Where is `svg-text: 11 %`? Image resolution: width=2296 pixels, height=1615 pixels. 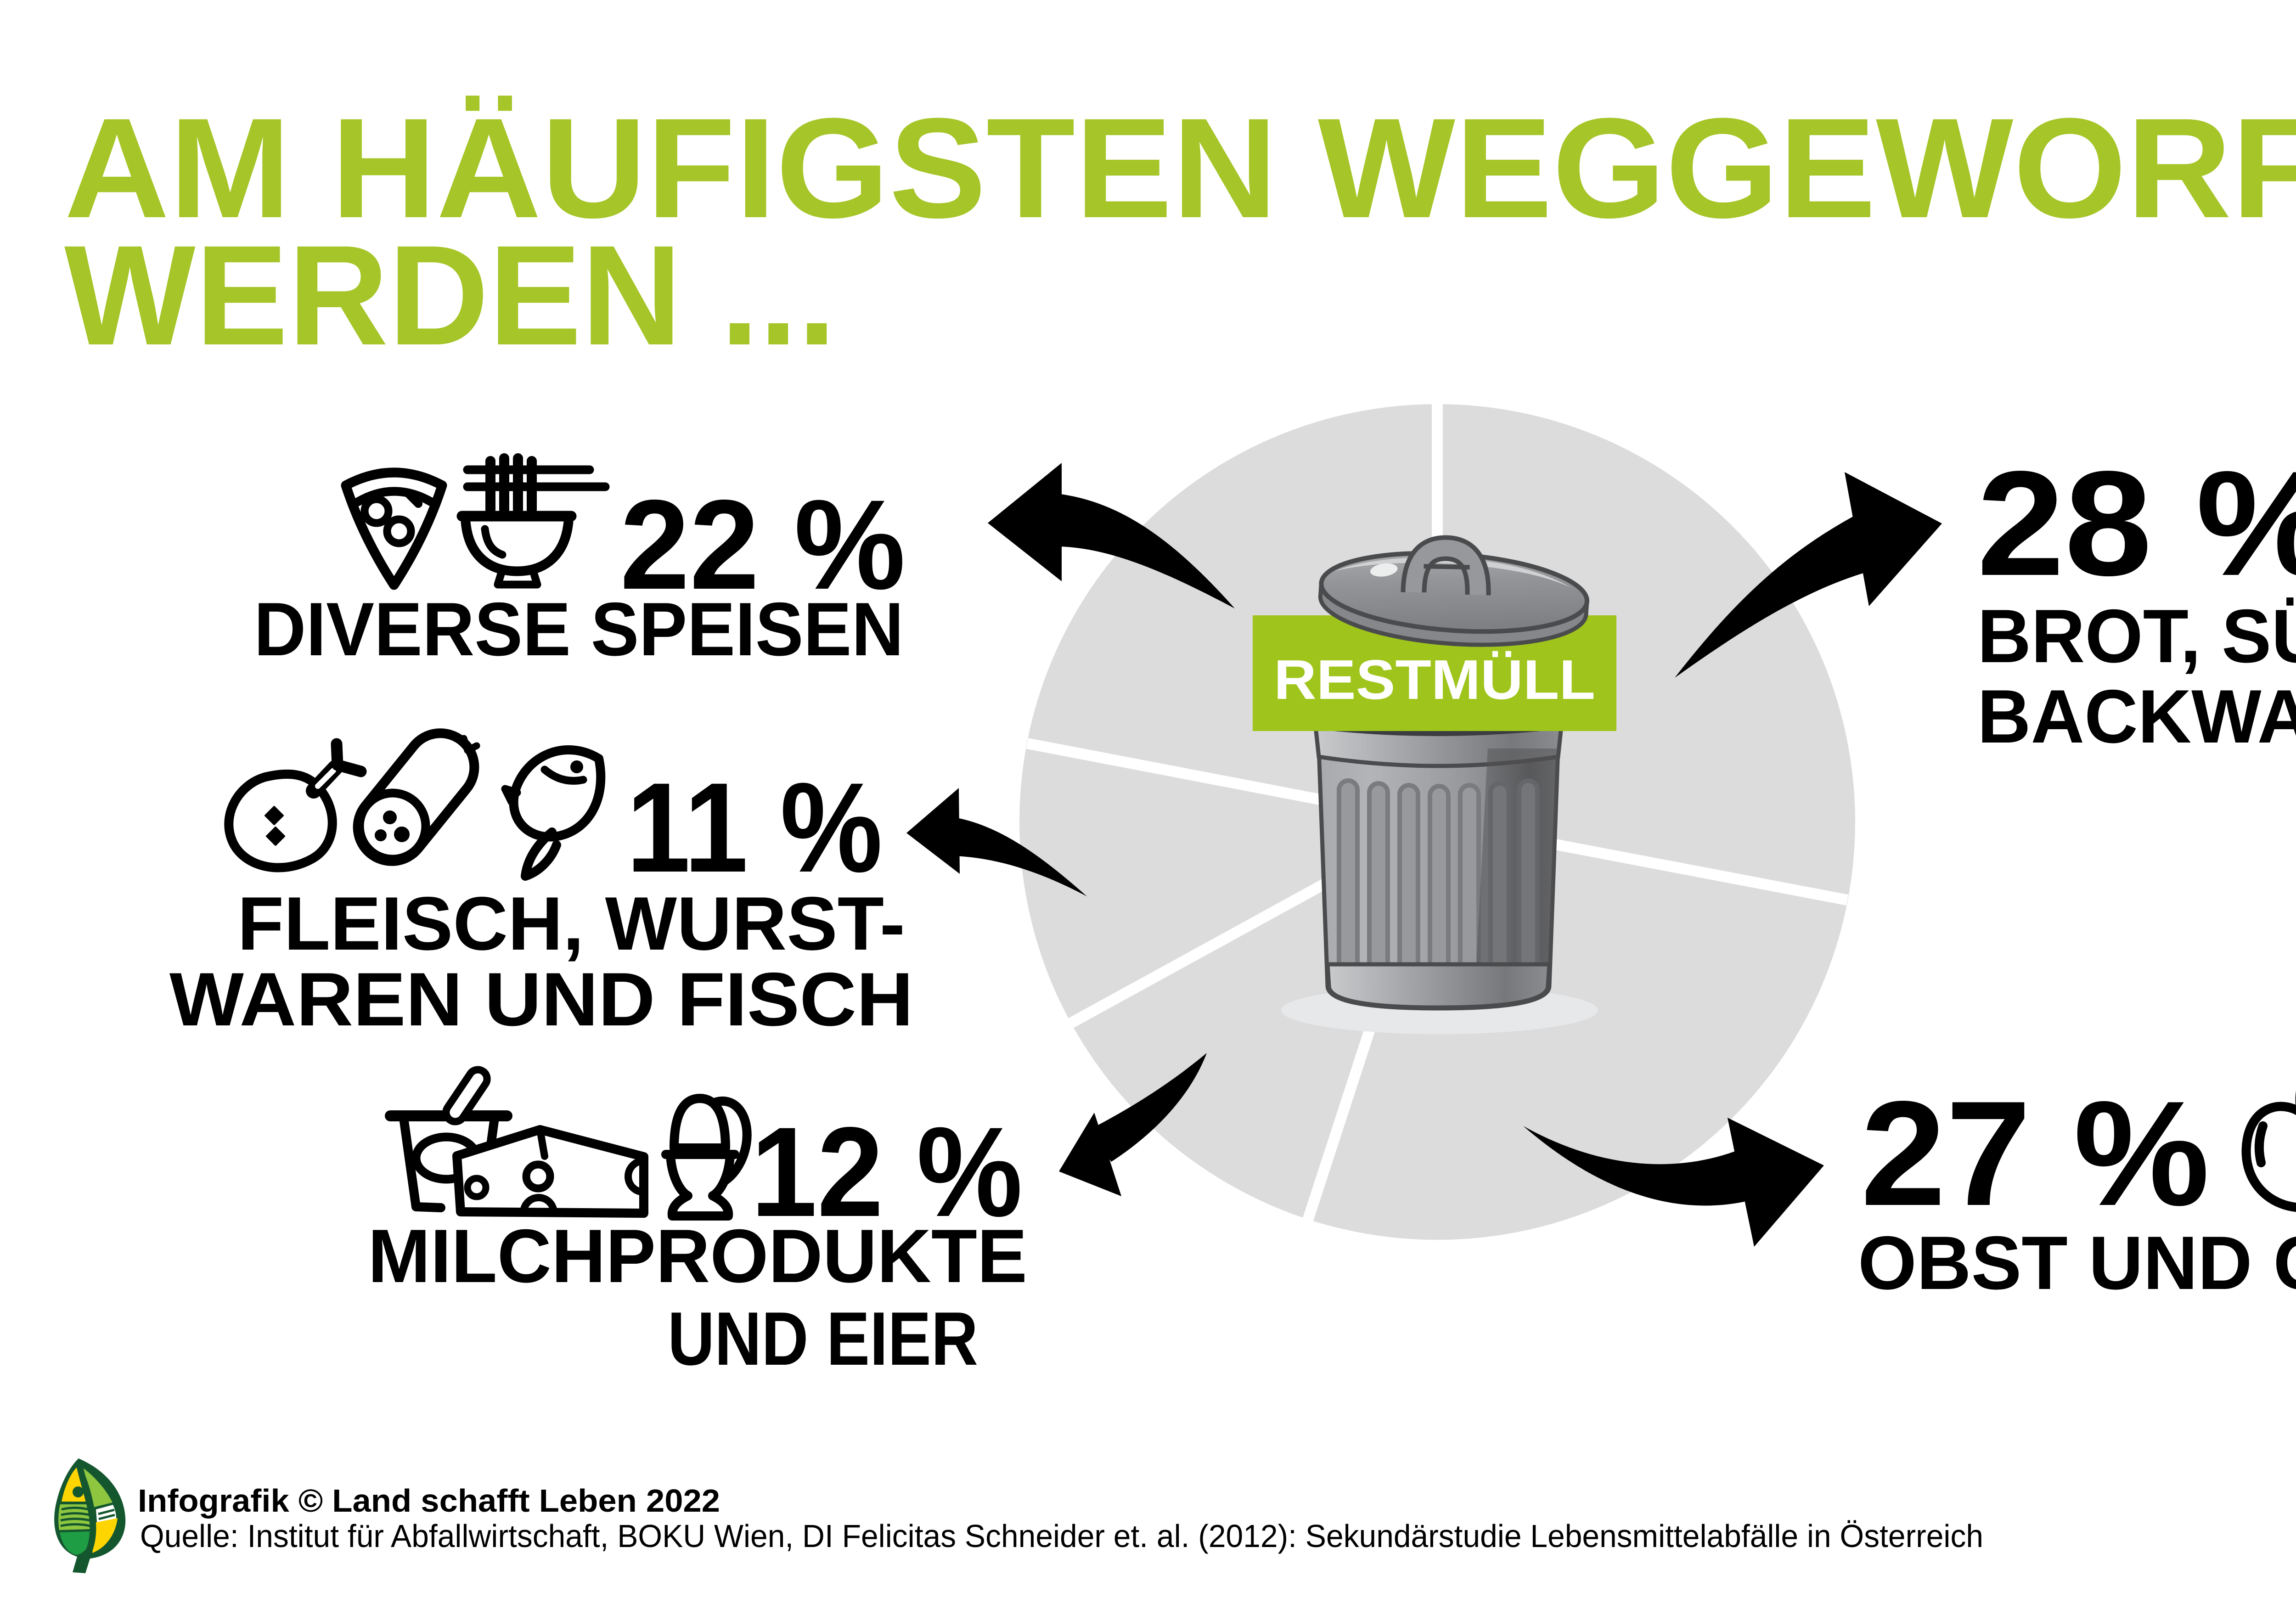
svg-text: 11 % is located at coordinates (754, 828).